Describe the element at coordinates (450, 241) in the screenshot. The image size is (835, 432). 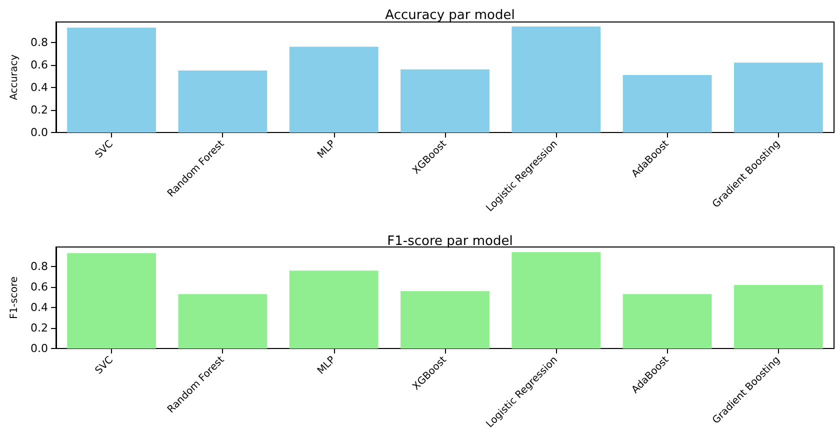
I see `chart-title: F1-score par model` at that location.